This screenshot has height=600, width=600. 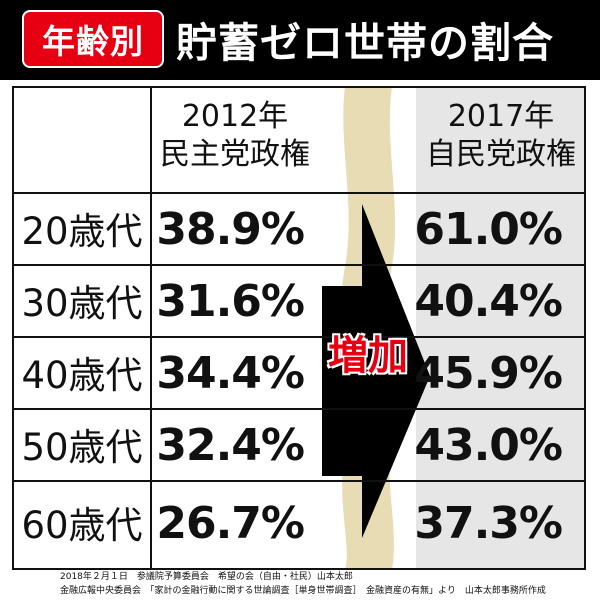 What do you see at coordinates (230, 373) in the screenshot?
I see `value-2012-40s: 34.4%` at bounding box center [230, 373].